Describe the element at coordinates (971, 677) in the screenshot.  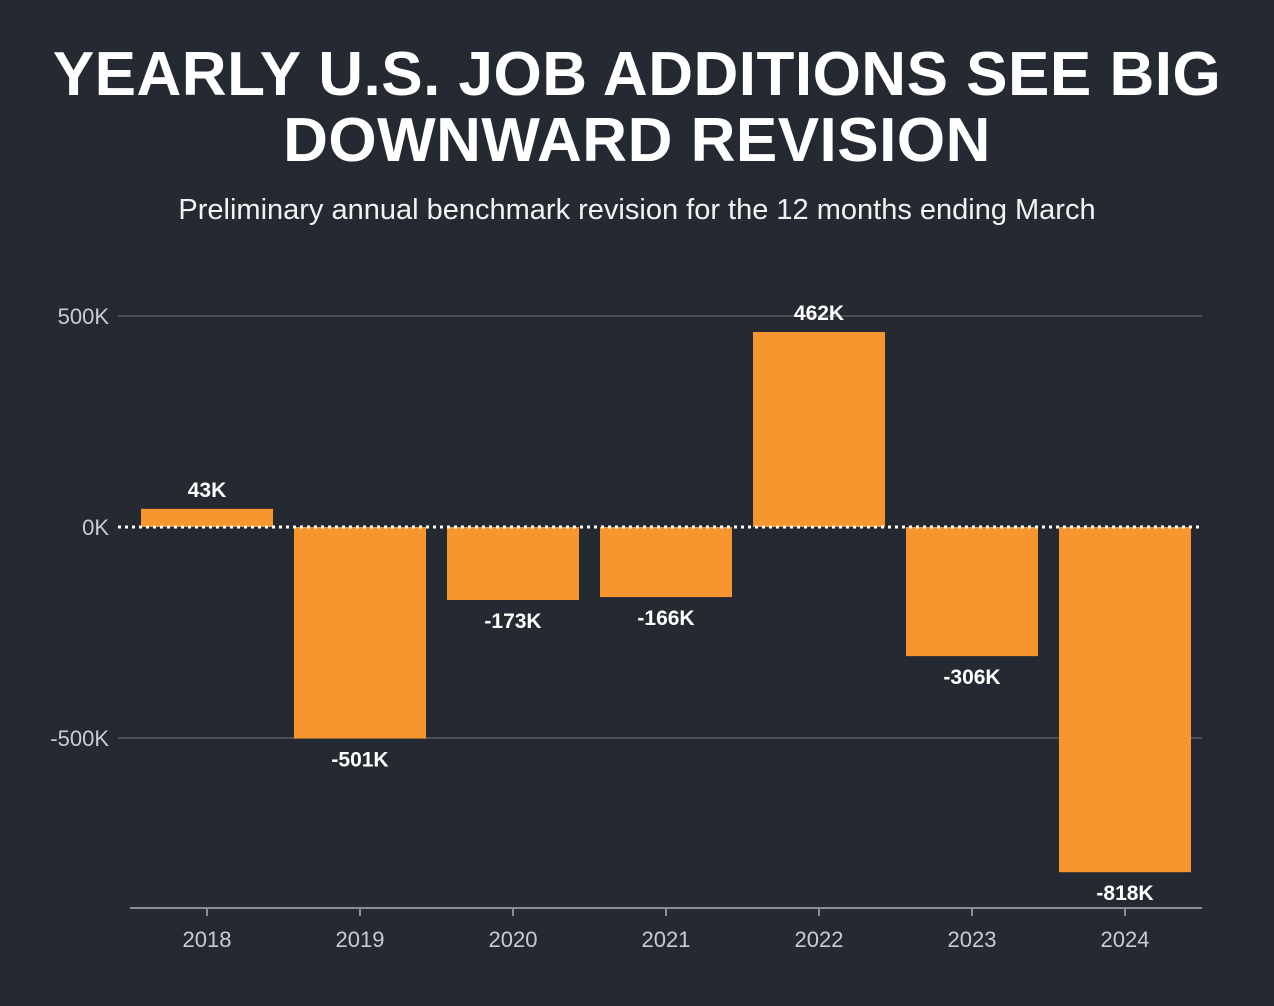
I see `data-label: -306K` at that location.